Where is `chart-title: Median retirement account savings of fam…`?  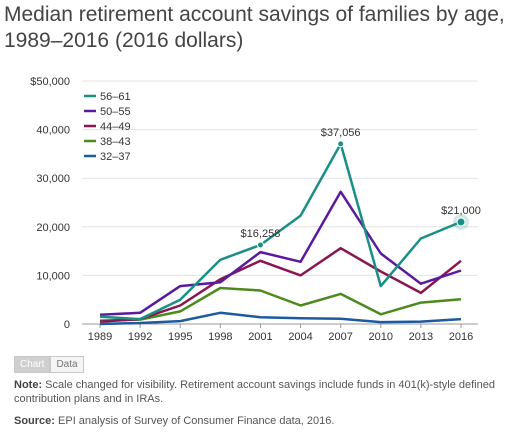
chart-title: Median retirement account savings of fam… is located at coordinates (254, 27).